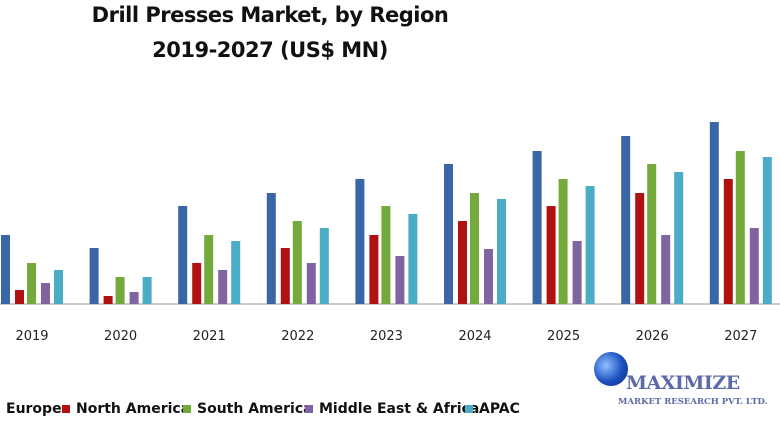  What do you see at coordinates (740, 336) in the screenshot?
I see `x-tick-label: 2027` at bounding box center [740, 336].